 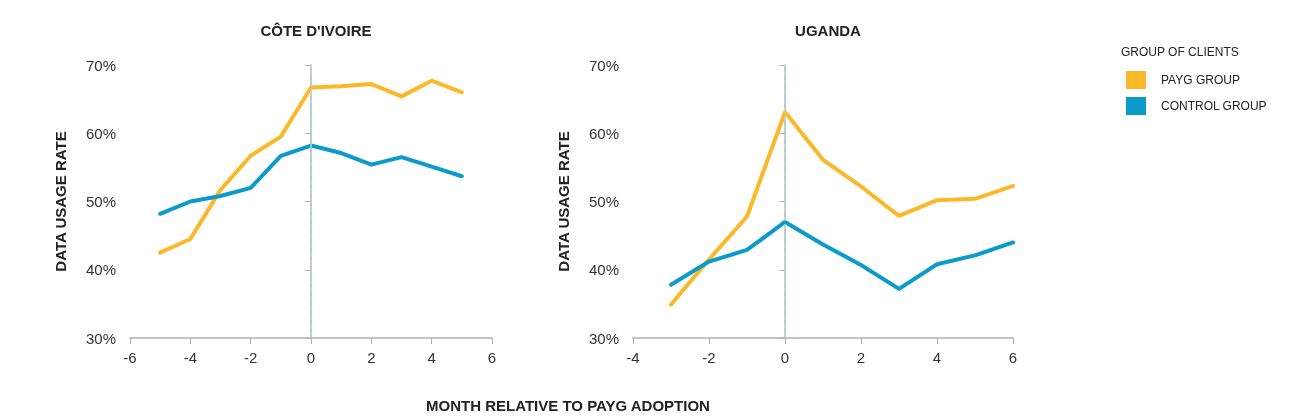 I want to click on legend-title: GROUP OF CLIENTS, so click(x=1180, y=52).